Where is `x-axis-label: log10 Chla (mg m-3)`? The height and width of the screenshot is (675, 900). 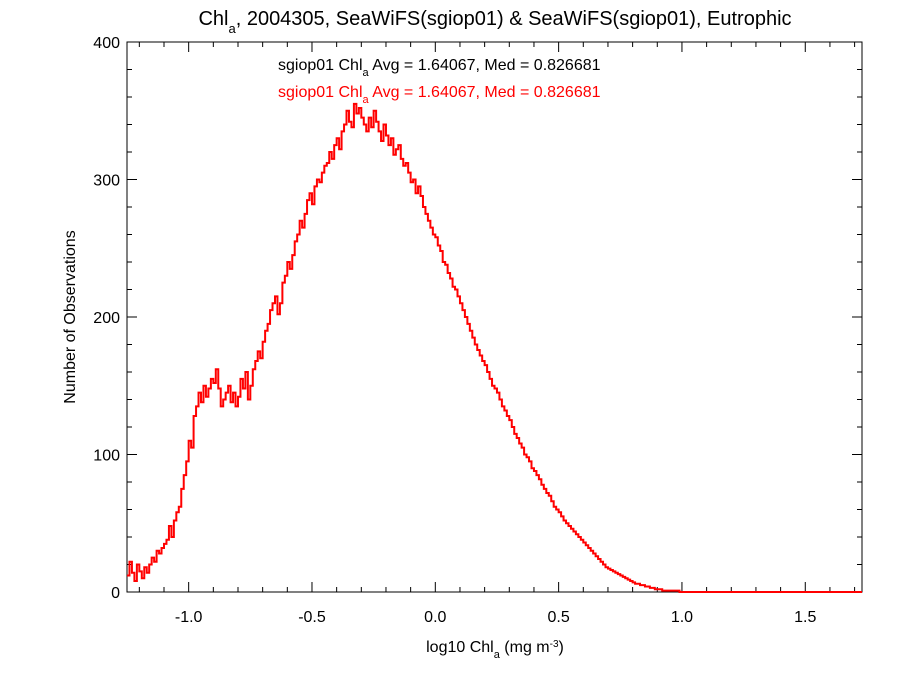 x-axis-label: log10 Chla (mg m-3) is located at coordinates (495, 650).